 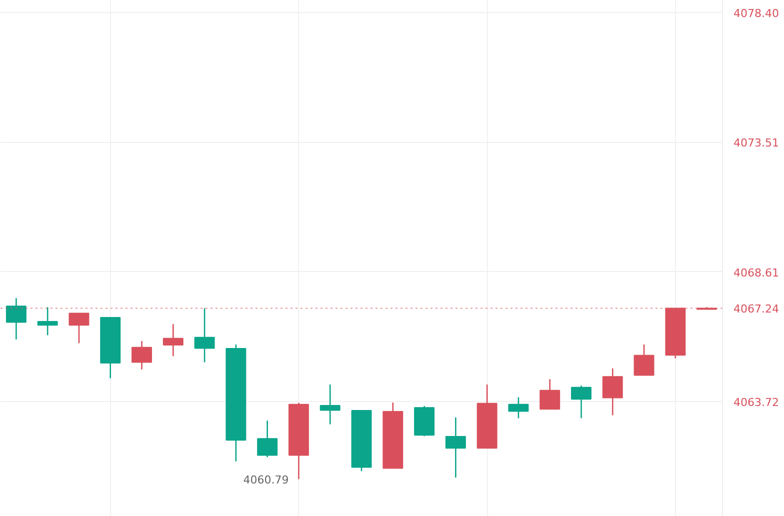 What do you see at coordinates (756, 273) in the screenshot?
I see `y-tick-label: 4068.61` at bounding box center [756, 273].